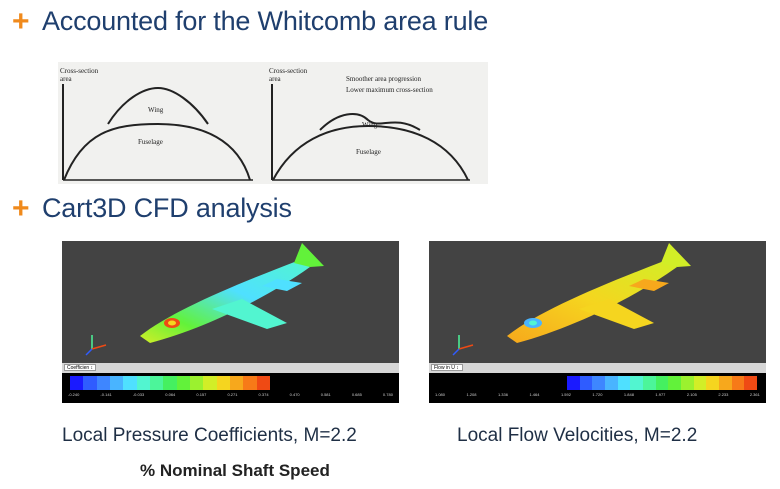 The width and height of the screenshot is (780, 489). I want to click on aircraft-pressure-render, so click(204, 299).